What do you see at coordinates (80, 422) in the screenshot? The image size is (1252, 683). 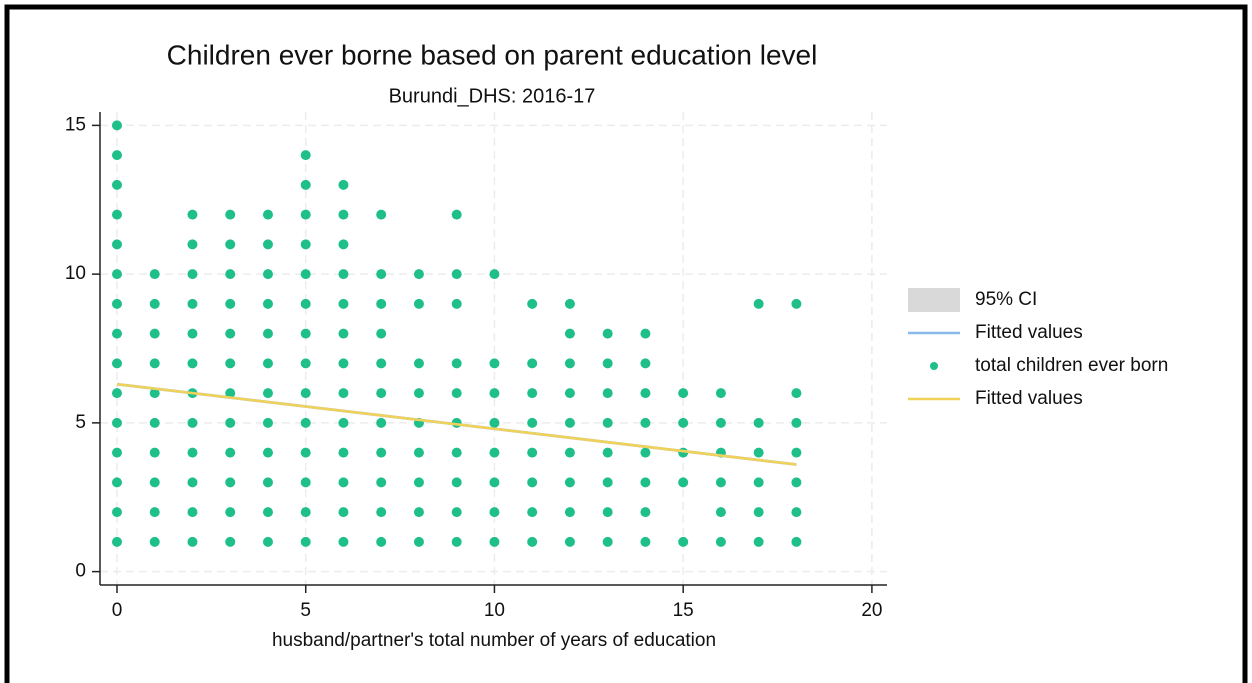 I see `y-tick-label: 5` at bounding box center [80, 422].